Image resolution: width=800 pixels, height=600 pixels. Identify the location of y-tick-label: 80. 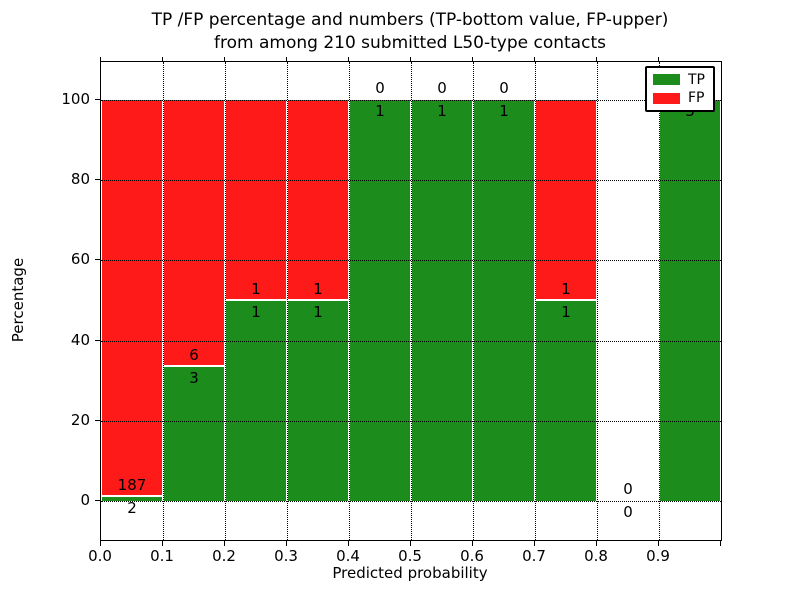
(80, 179).